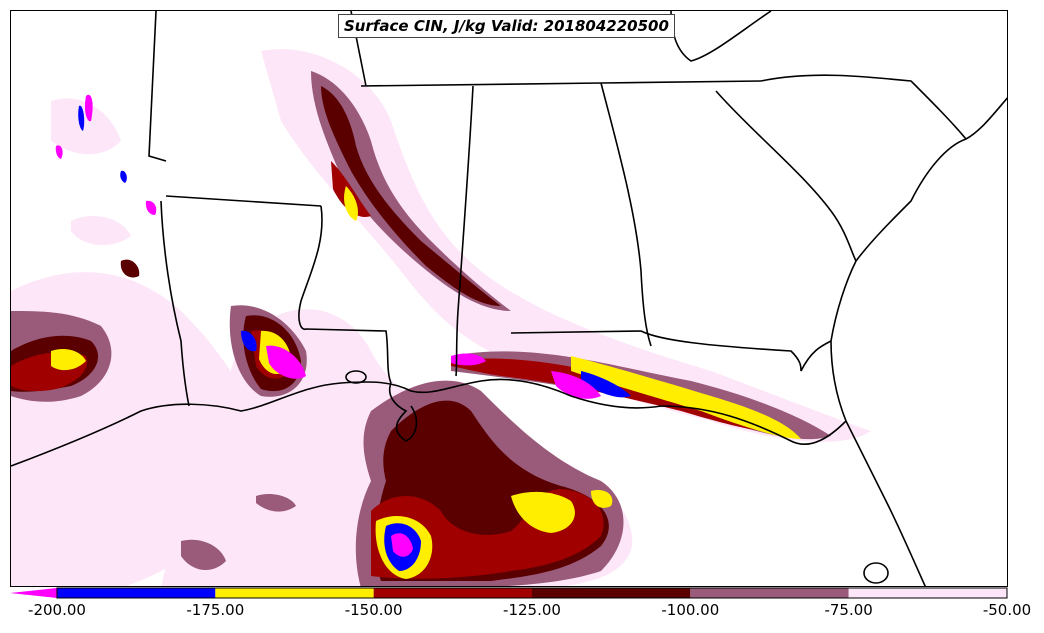  I want to click on colorbar-tick-label: -75.00, so click(848, 610).